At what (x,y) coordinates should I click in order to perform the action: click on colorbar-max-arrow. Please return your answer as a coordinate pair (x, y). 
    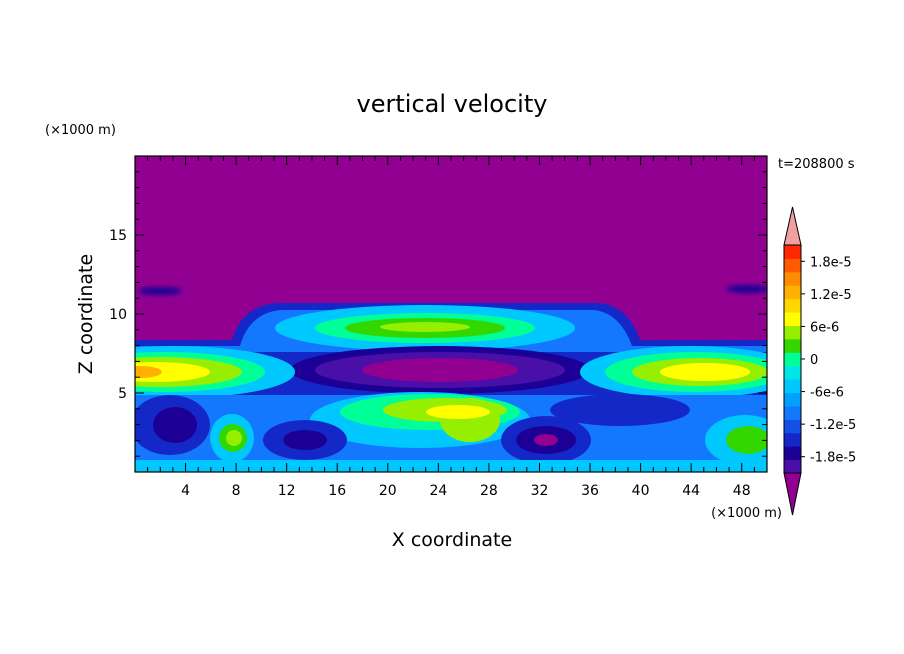
    Looking at the image, I should click on (792, 226).